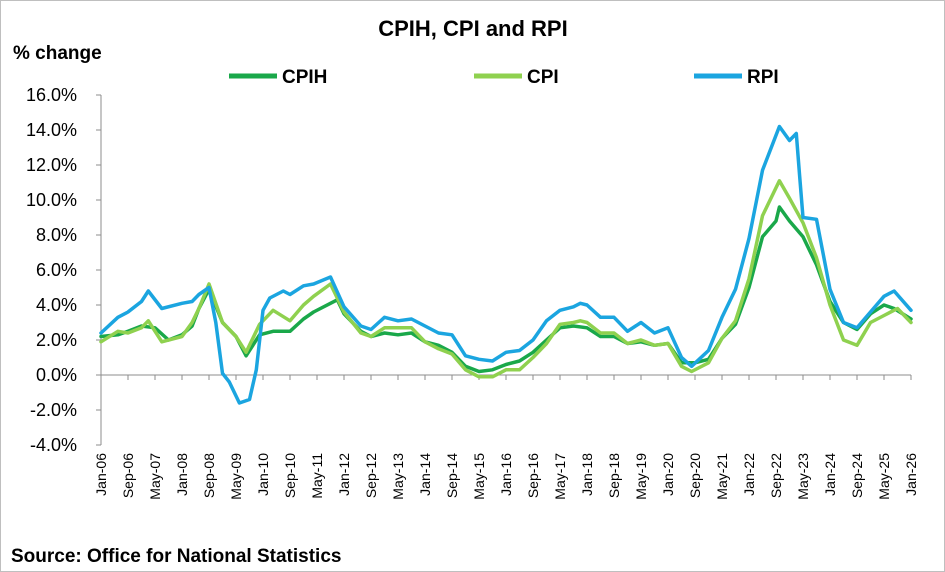 This screenshot has width=945, height=572. I want to click on x-tick-label: May-15, so click(479, 476).